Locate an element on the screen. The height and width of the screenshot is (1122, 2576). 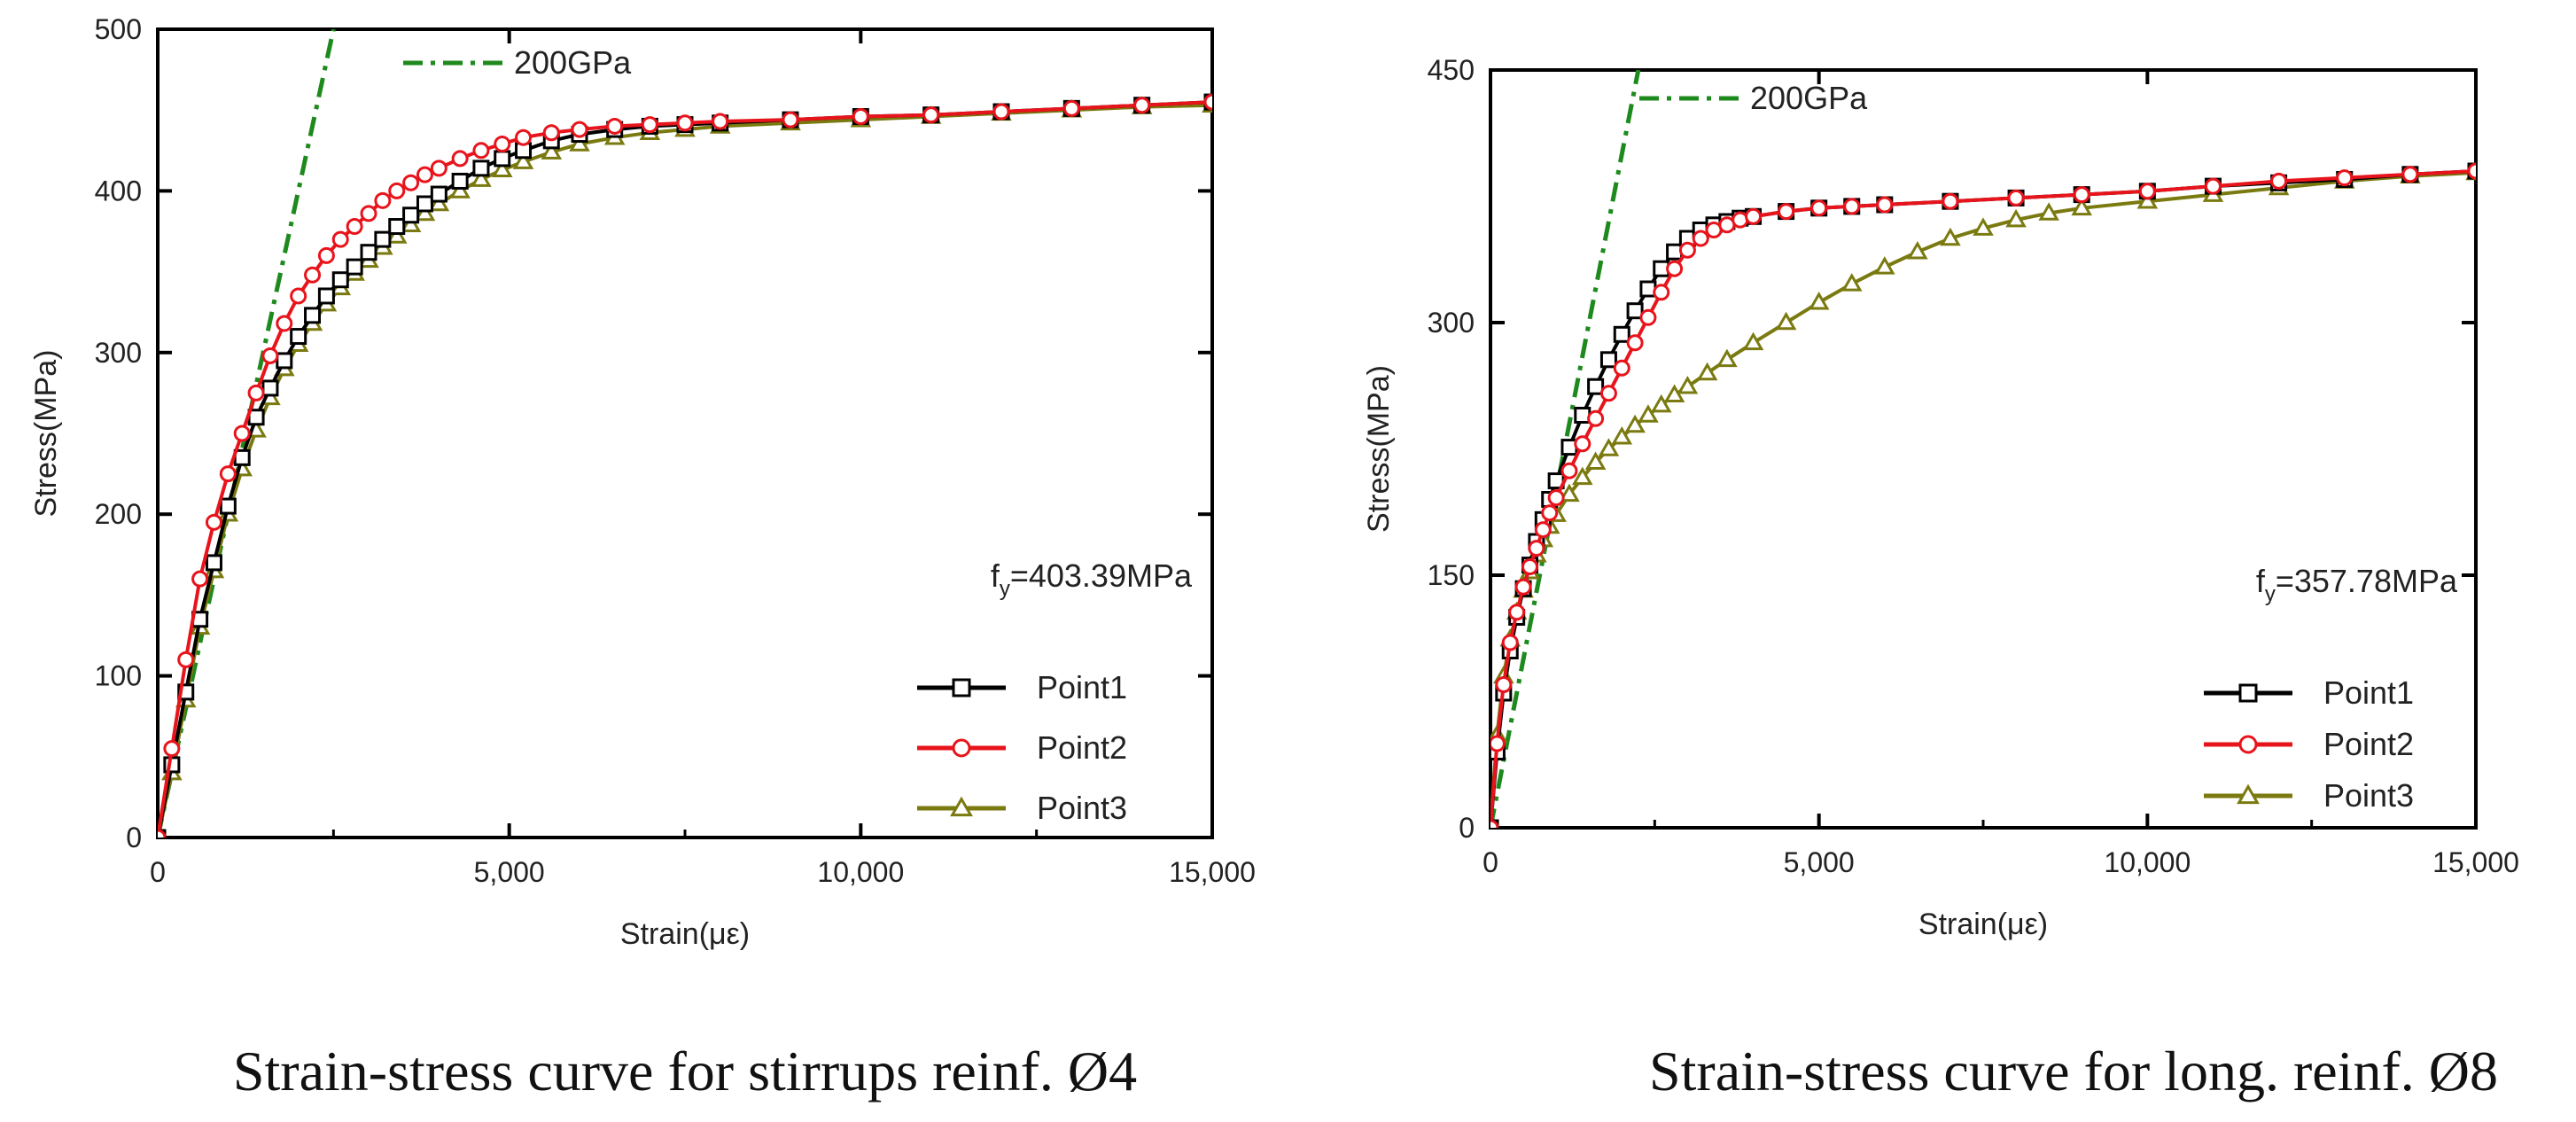
y-tick-label: 100 is located at coordinates (119, 676).